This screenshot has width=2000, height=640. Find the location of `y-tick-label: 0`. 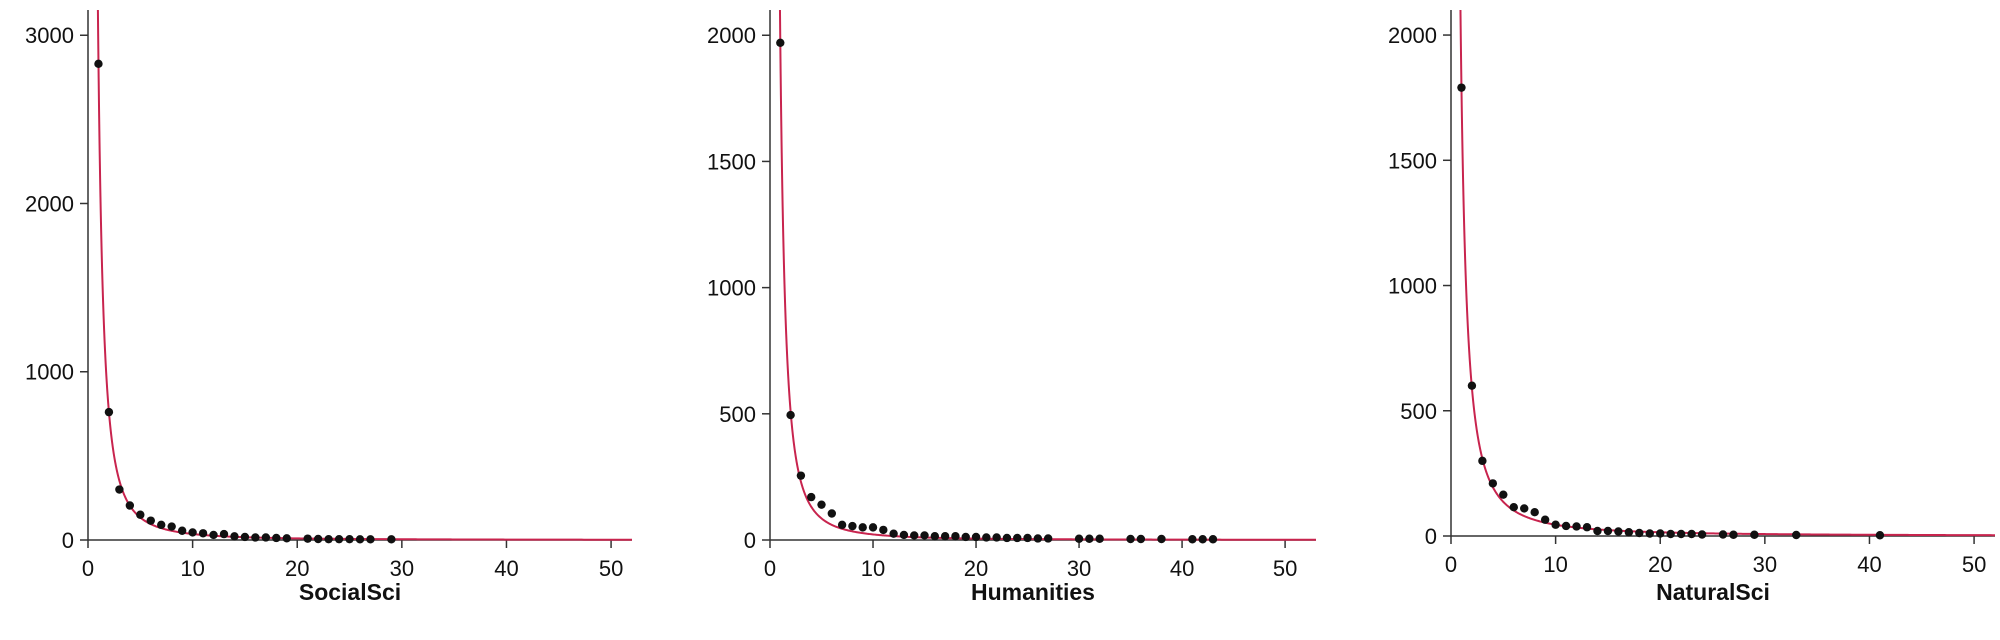

y-tick-label: 0 is located at coordinates (1431, 536).